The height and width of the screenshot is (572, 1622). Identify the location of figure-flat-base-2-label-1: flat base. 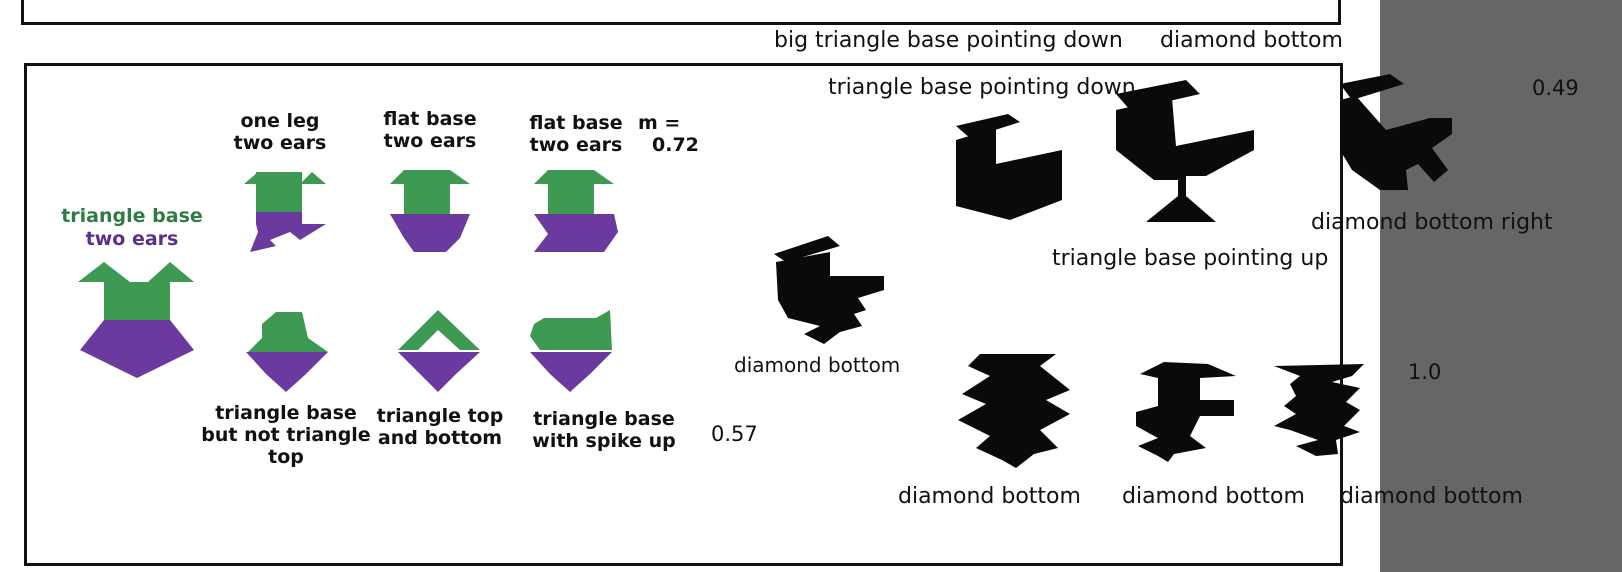
(576, 123).